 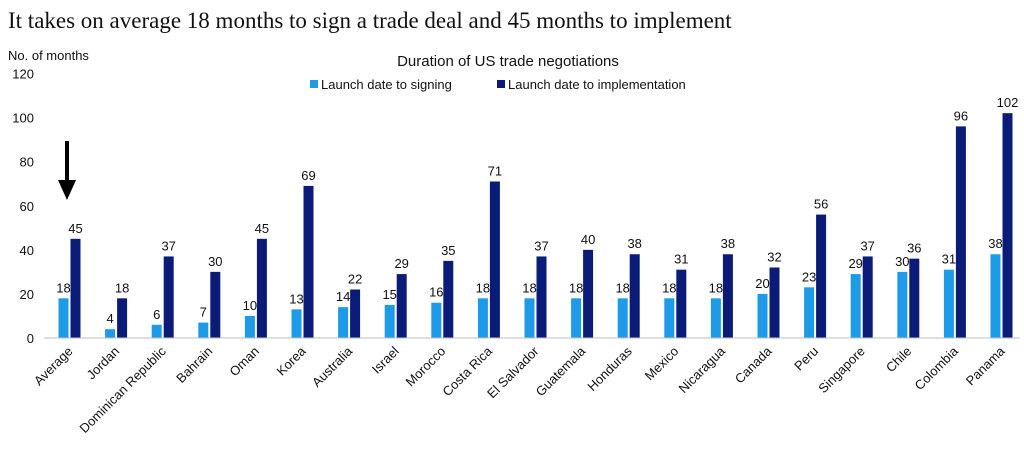 What do you see at coordinates (561, 371) in the screenshot?
I see `x-tick-label: Guatemala` at bounding box center [561, 371].